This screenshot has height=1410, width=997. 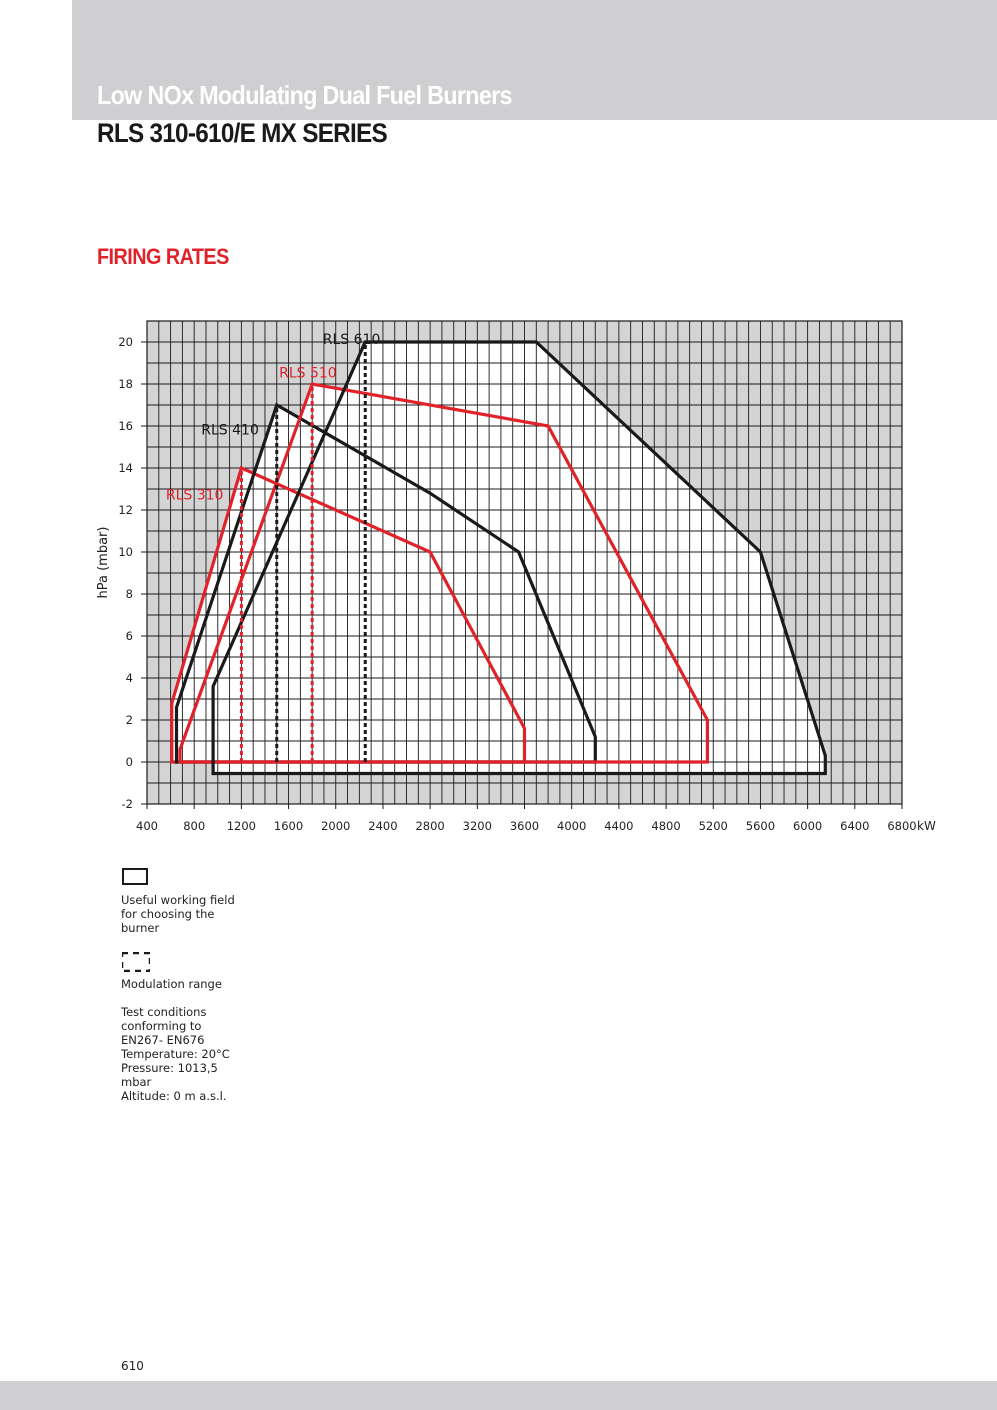 I want to click on header-band, so click(x=534, y=60).